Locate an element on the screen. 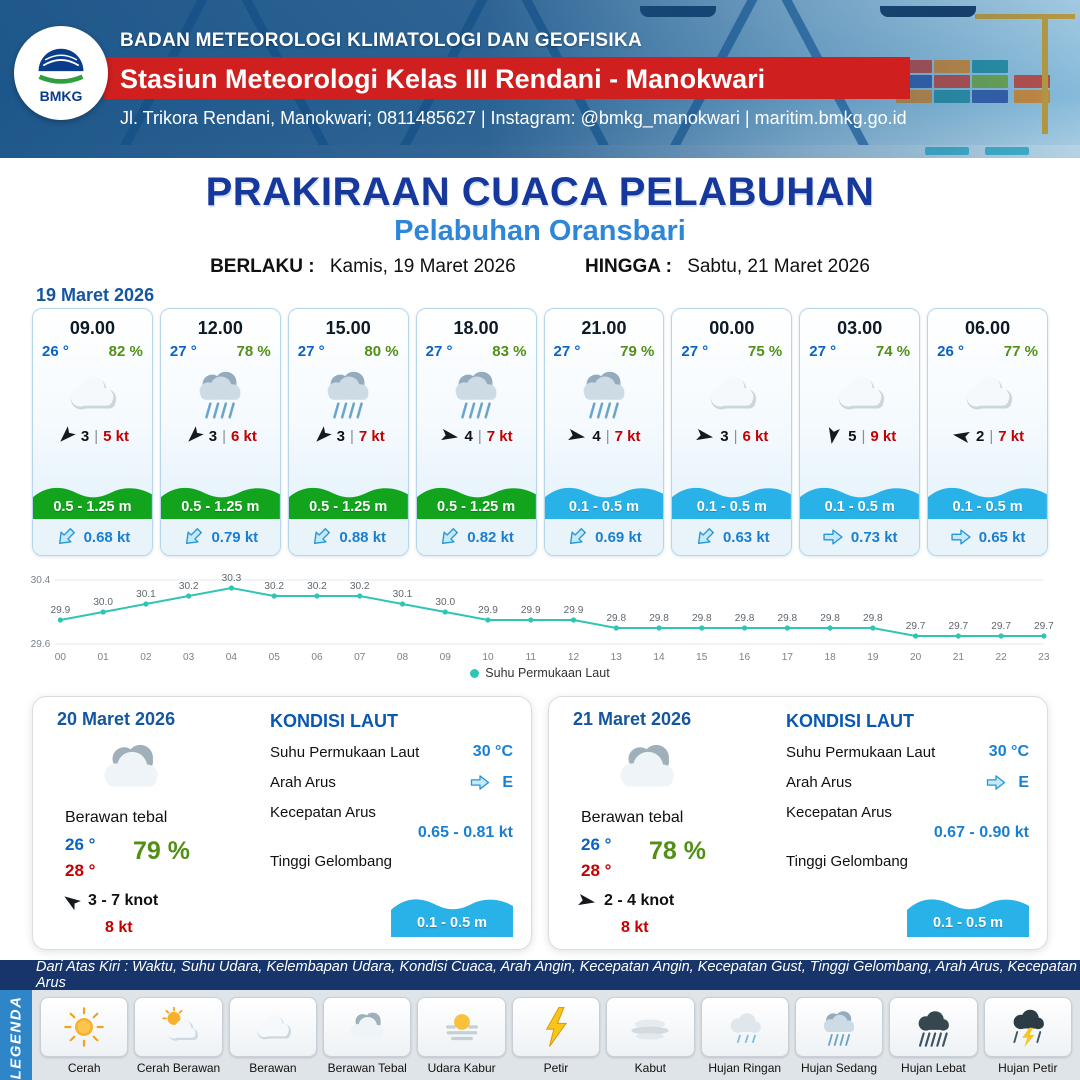 This screenshot has width=1080, height=1080. chart-legend-label: Suhu Permukaan Laut is located at coordinates (547, 673).